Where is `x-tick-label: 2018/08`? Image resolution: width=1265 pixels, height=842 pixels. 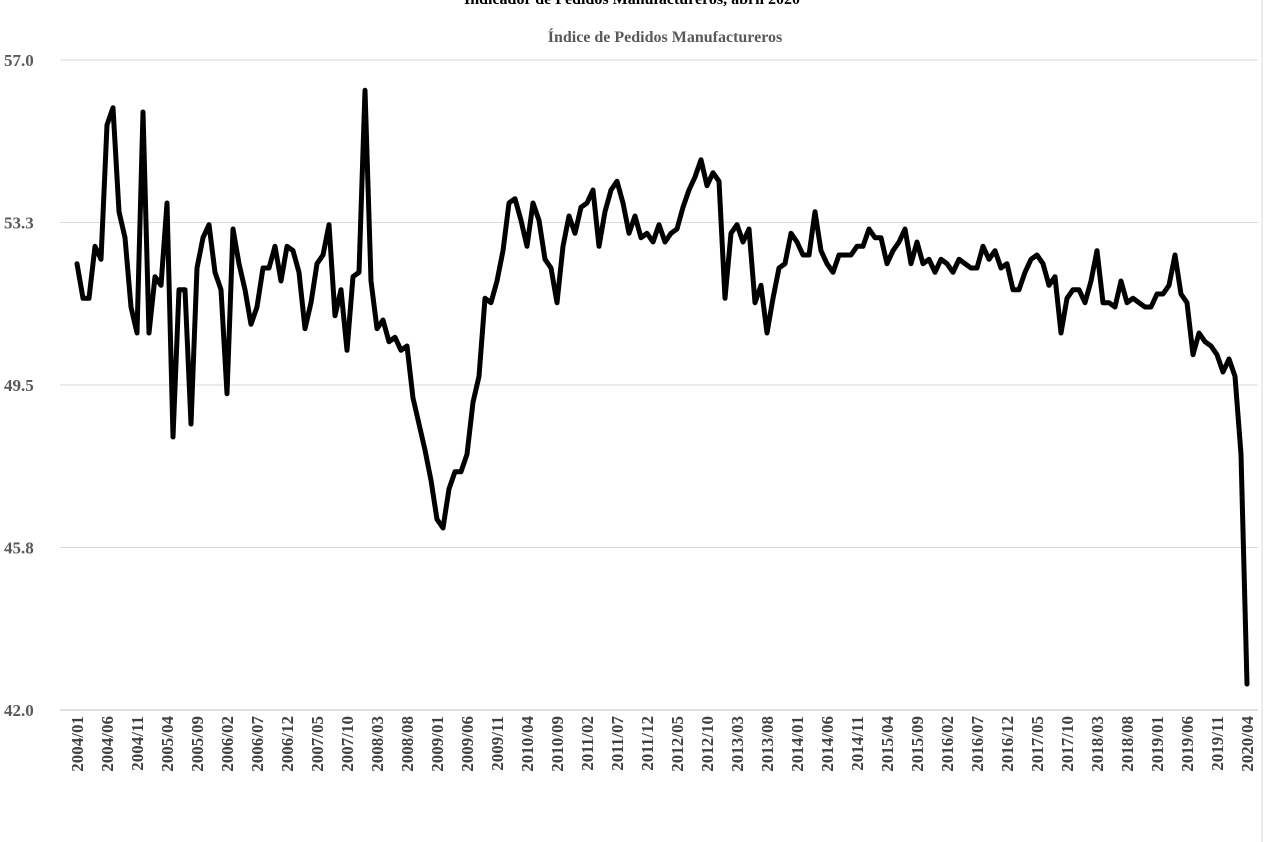 x-tick-label: 2018/08 is located at coordinates (1127, 744).